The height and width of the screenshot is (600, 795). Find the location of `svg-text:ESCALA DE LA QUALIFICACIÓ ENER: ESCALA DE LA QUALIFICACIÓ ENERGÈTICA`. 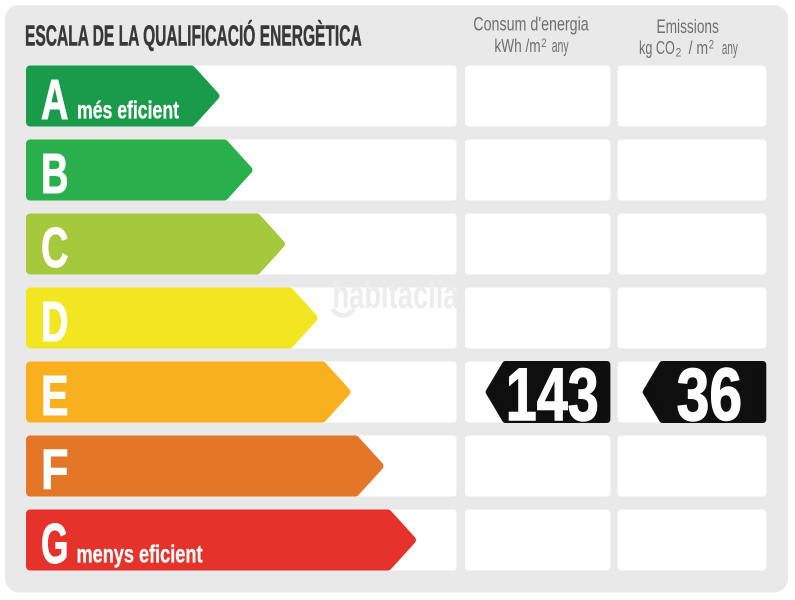

svg-text:ESCALA DE LA QUALIFICACIÓ ENER: ESCALA DE LA QUALIFICACIÓ ENERGÈTICA is located at coordinates (193, 36).